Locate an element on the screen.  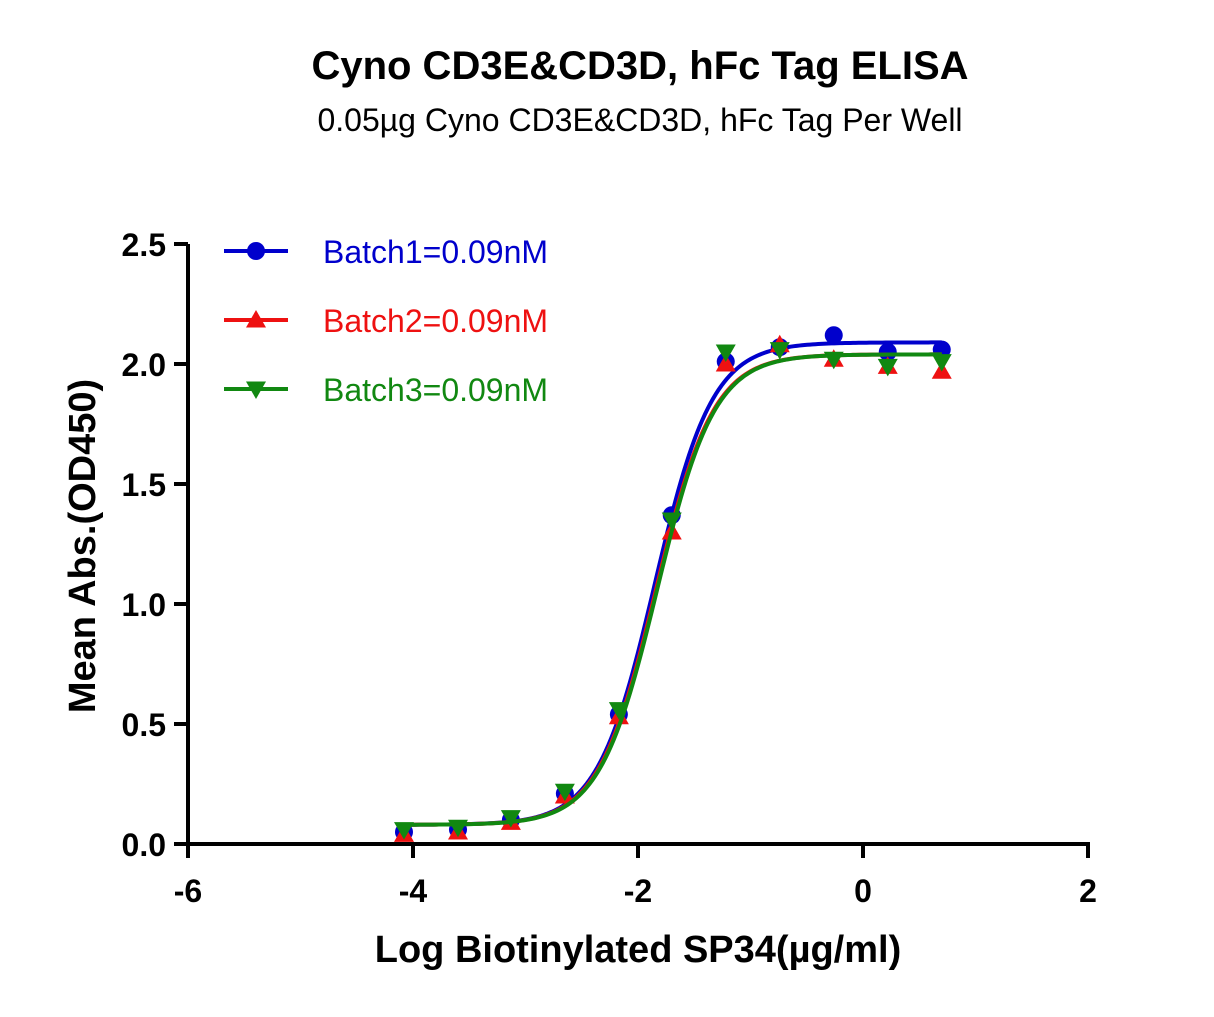
x-tick-label: 2 is located at coordinates (1088, 891).